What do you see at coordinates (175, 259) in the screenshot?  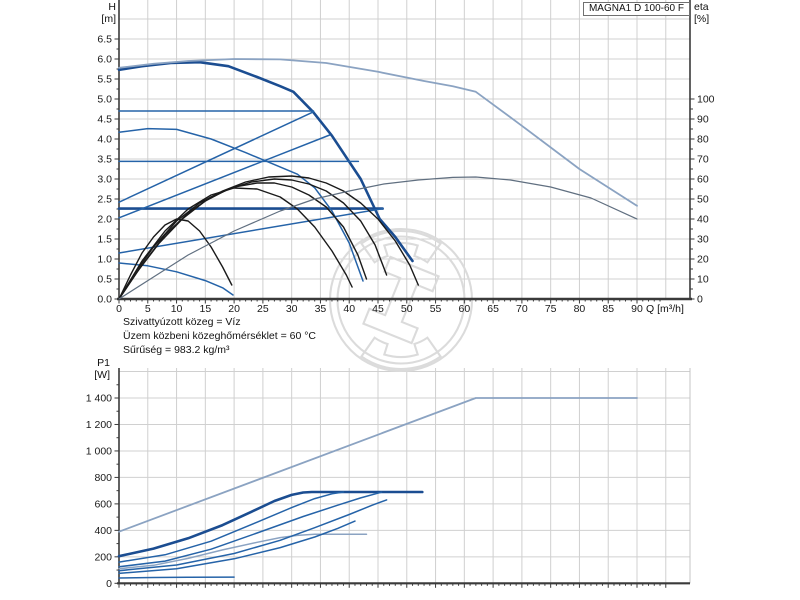 I see `eta-curve-min` at bounding box center [175, 259].